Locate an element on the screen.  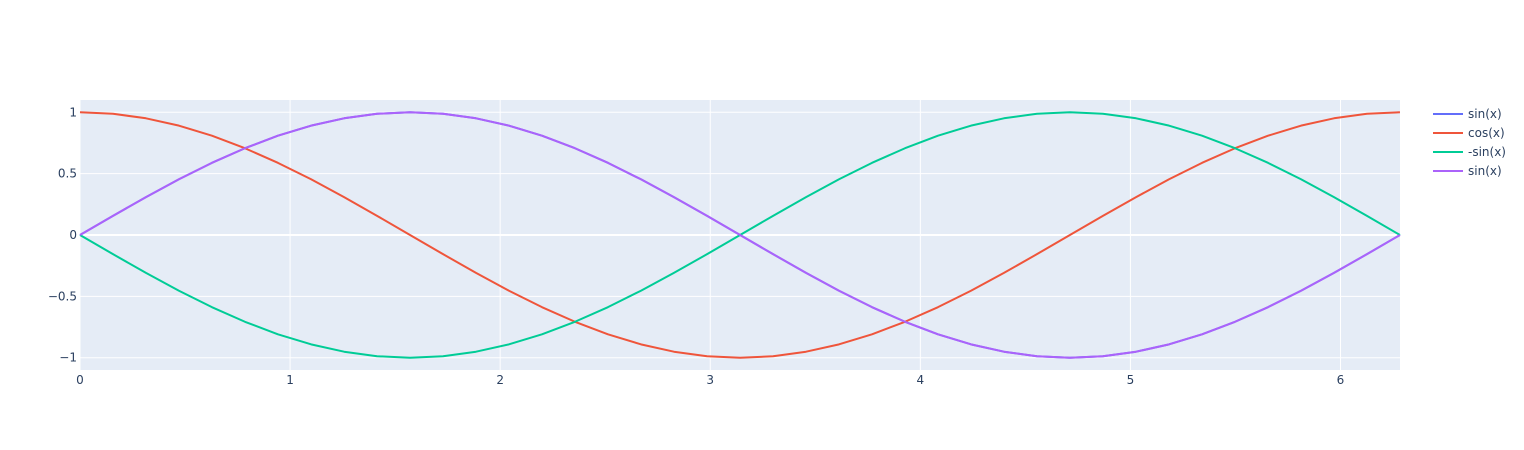
x-tick-label: 2 is located at coordinates (500, 380).